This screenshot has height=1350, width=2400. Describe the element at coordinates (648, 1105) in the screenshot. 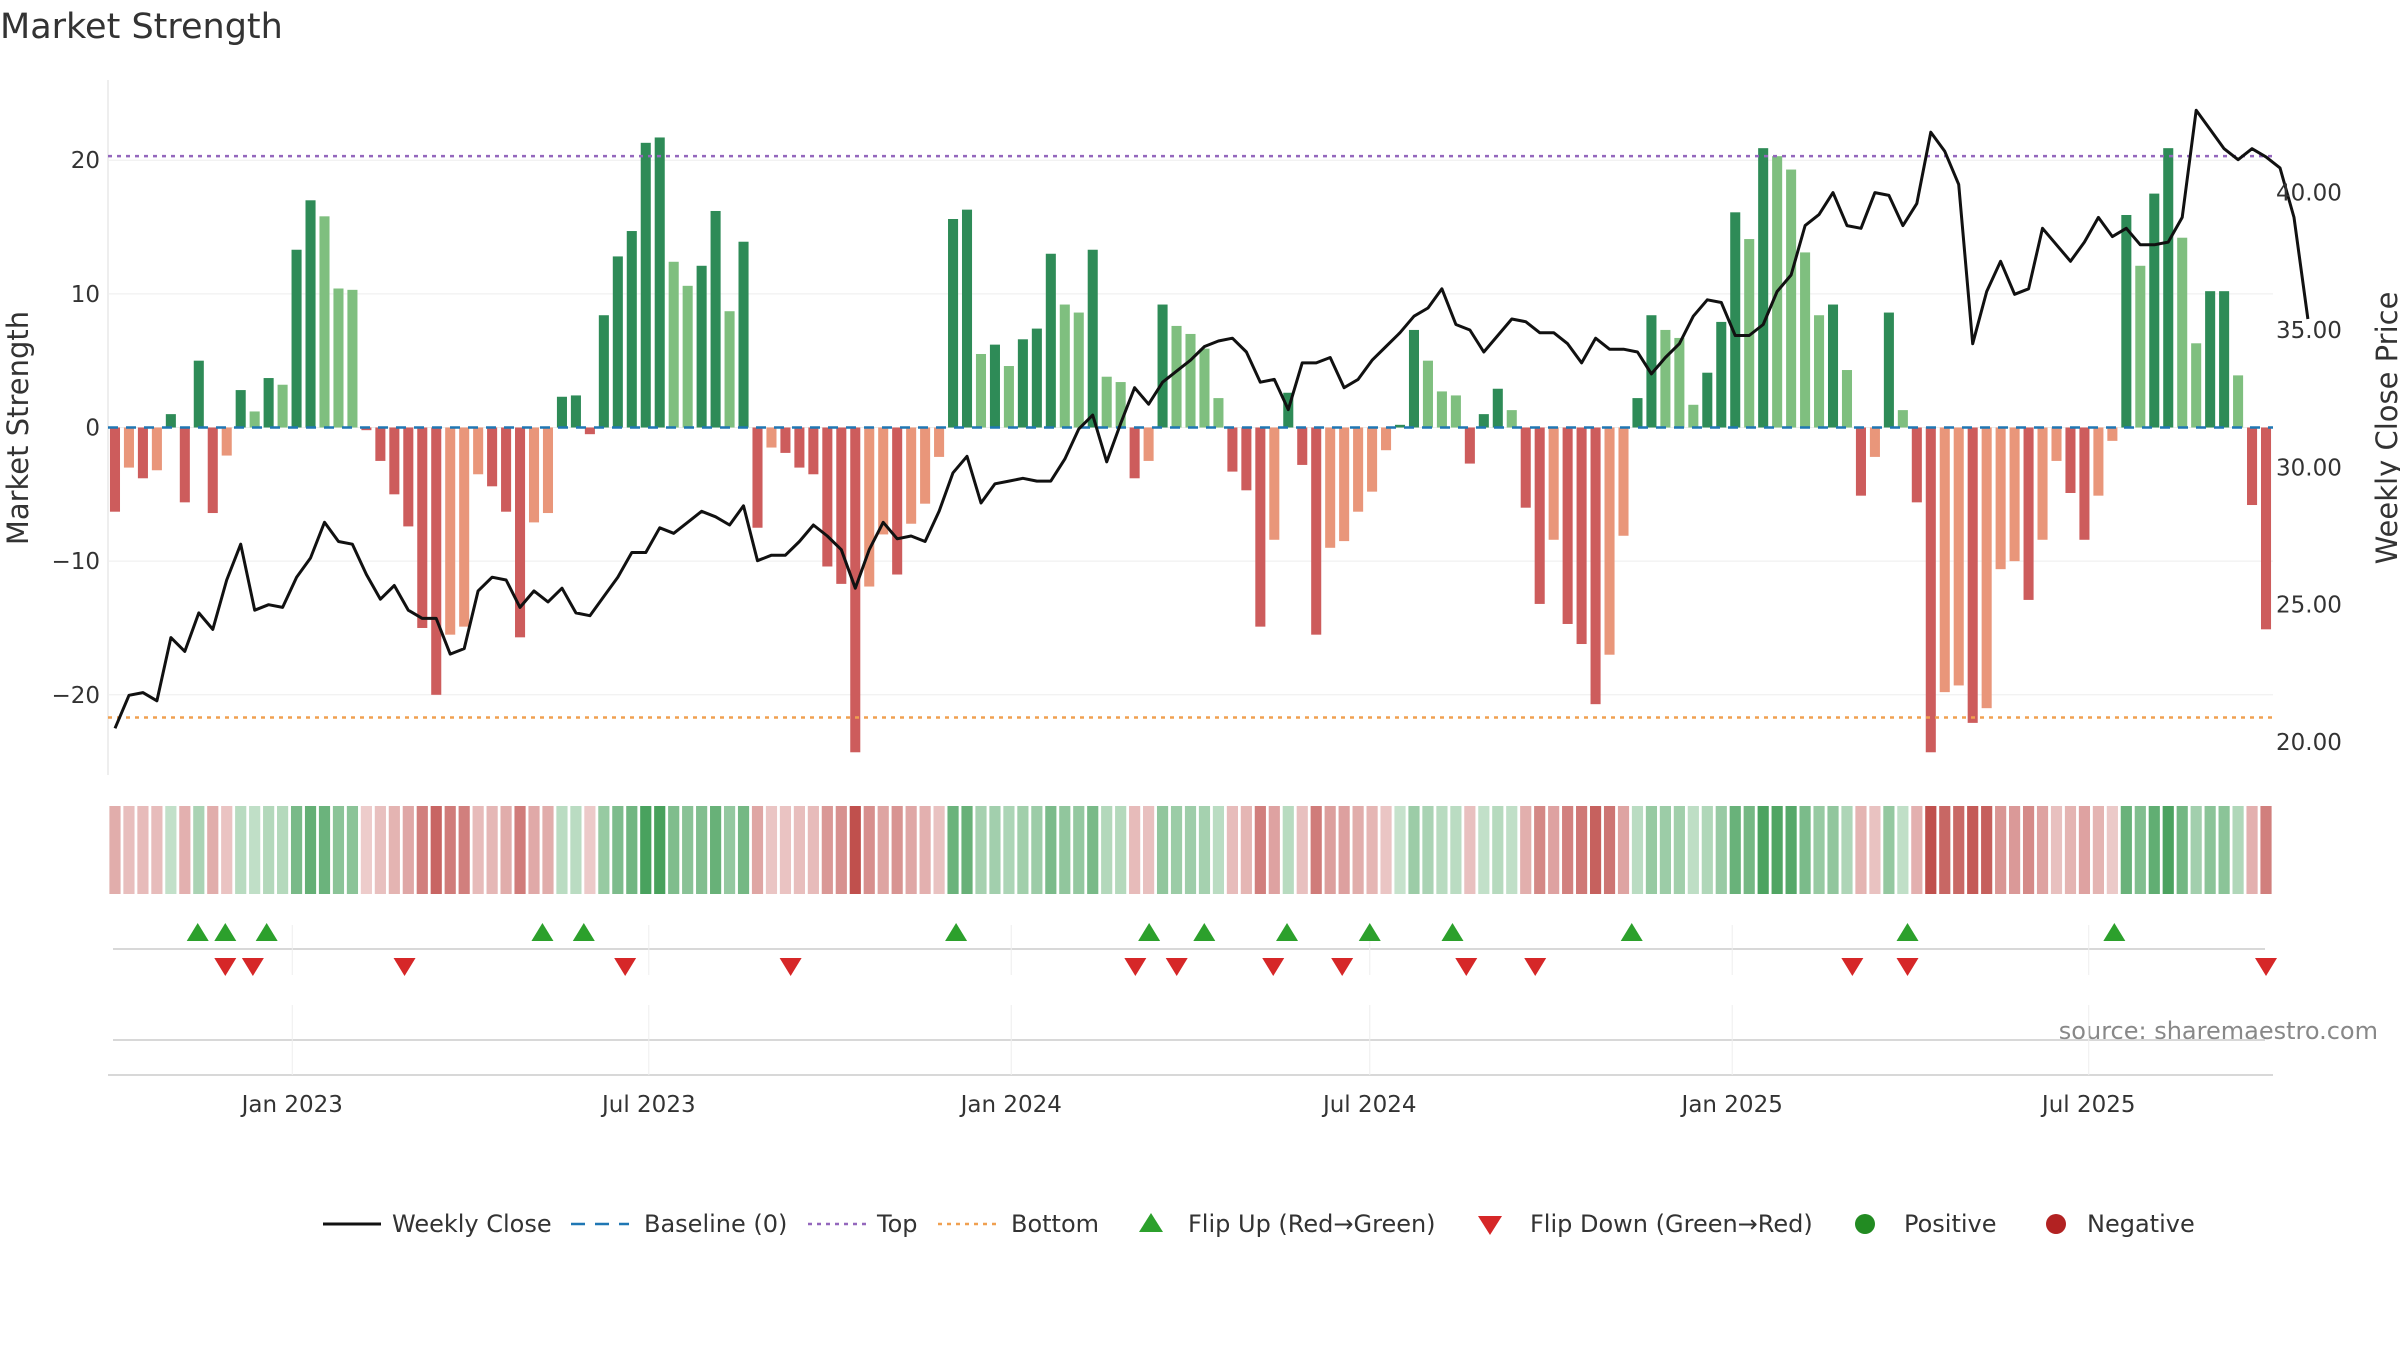

I see `x-tick-label: Jul 2023` at that location.